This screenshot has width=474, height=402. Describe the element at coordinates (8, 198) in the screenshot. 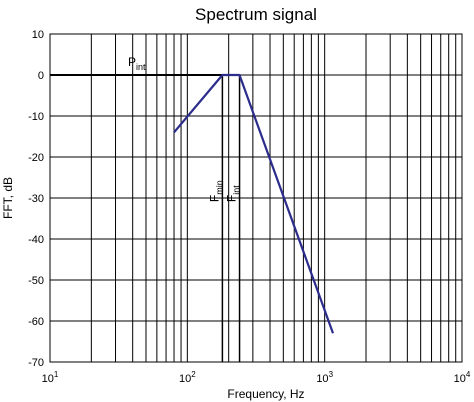

I see `y-axis-label: FFT, dB` at that location.